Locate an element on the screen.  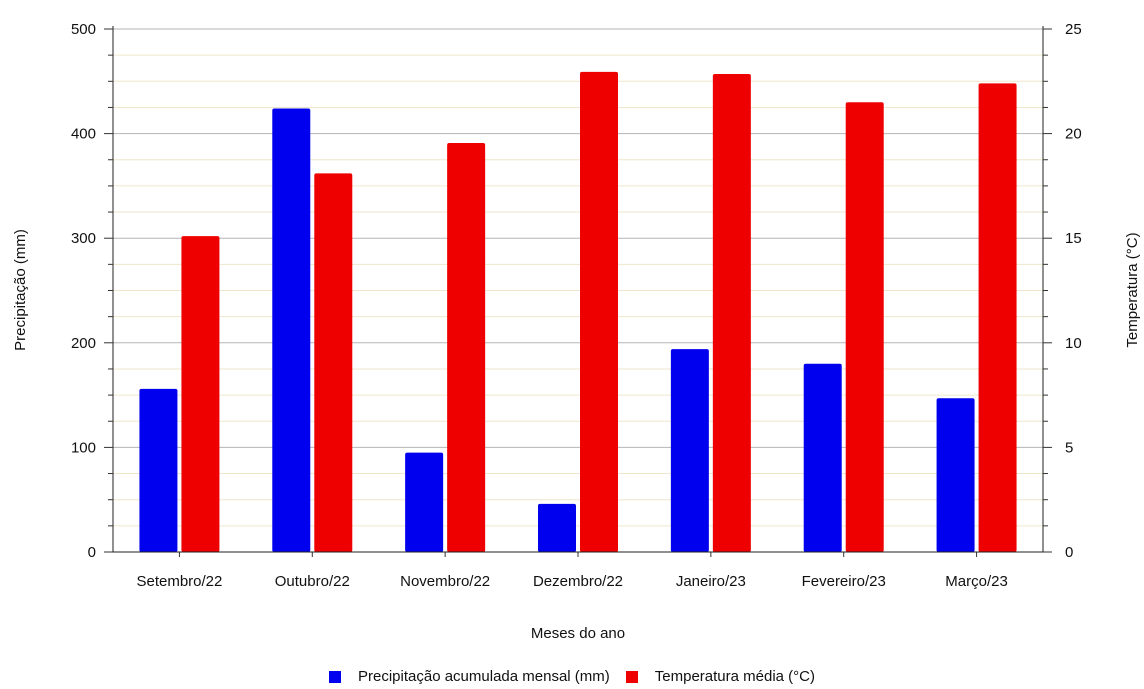
x-tick-label: Fevereiro/23 is located at coordinates (844, 581).